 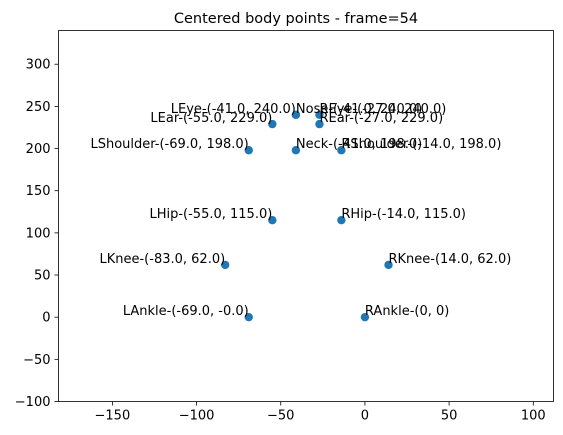 I want to click on point-label: LKnee-(-83.0, 62.0), so click(x=162, y=259).